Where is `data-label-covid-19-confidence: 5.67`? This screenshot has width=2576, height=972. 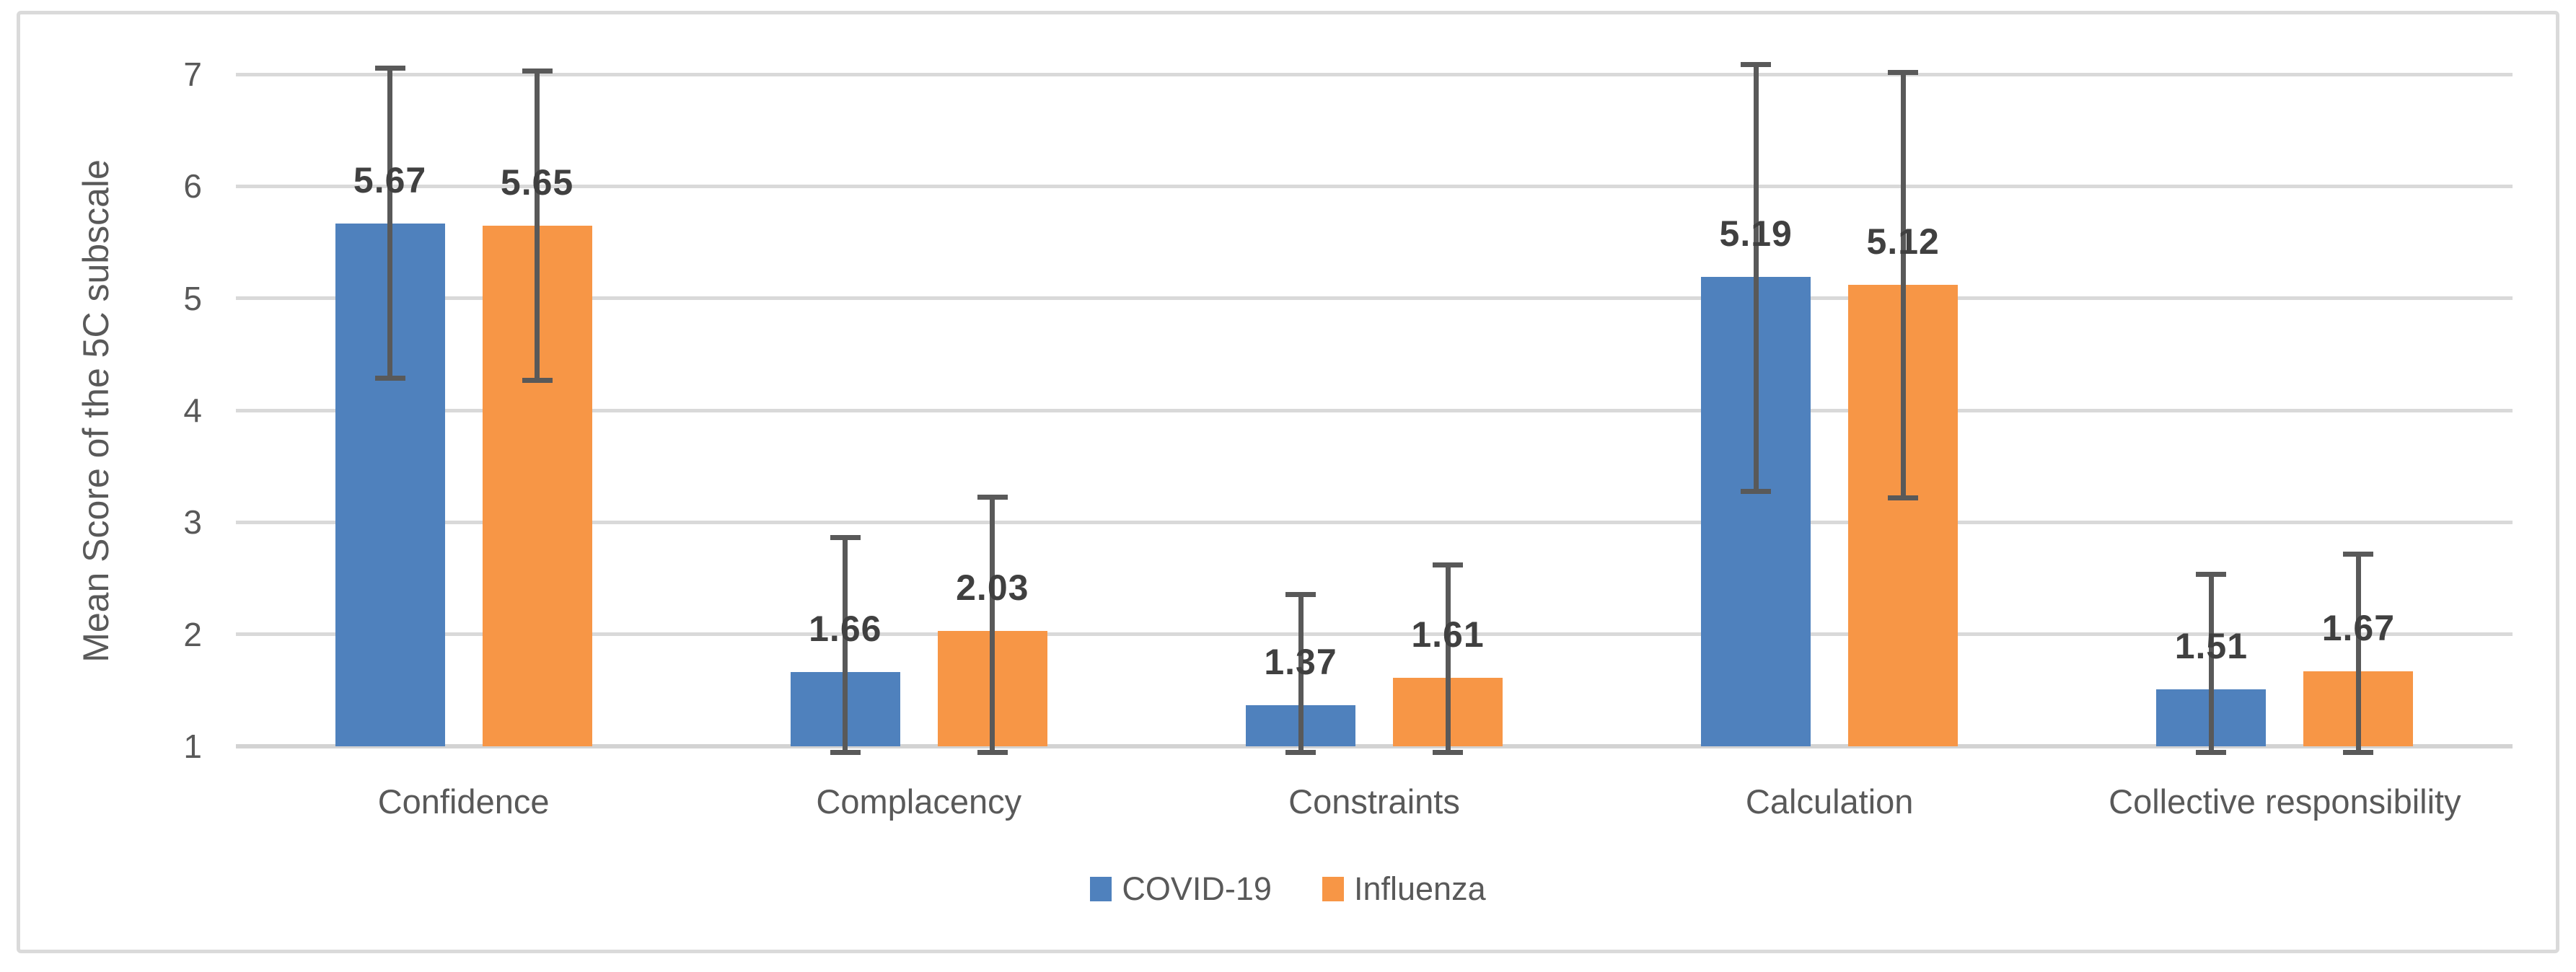 data-label-covid-19-confidence: 5.67 is located at coordinates (390, 180).